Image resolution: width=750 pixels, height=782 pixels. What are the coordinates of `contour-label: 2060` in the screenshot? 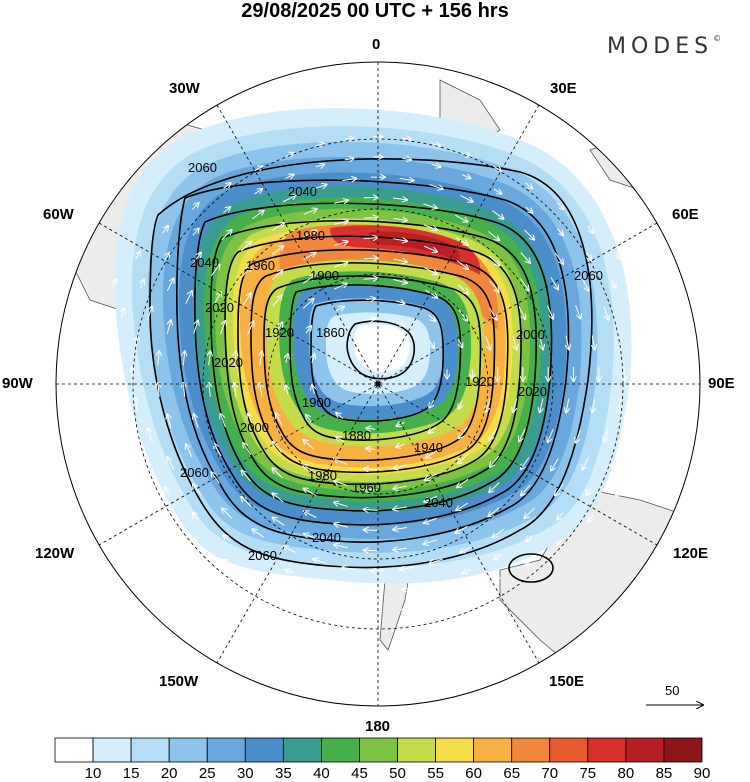 It's located at (202, 167).